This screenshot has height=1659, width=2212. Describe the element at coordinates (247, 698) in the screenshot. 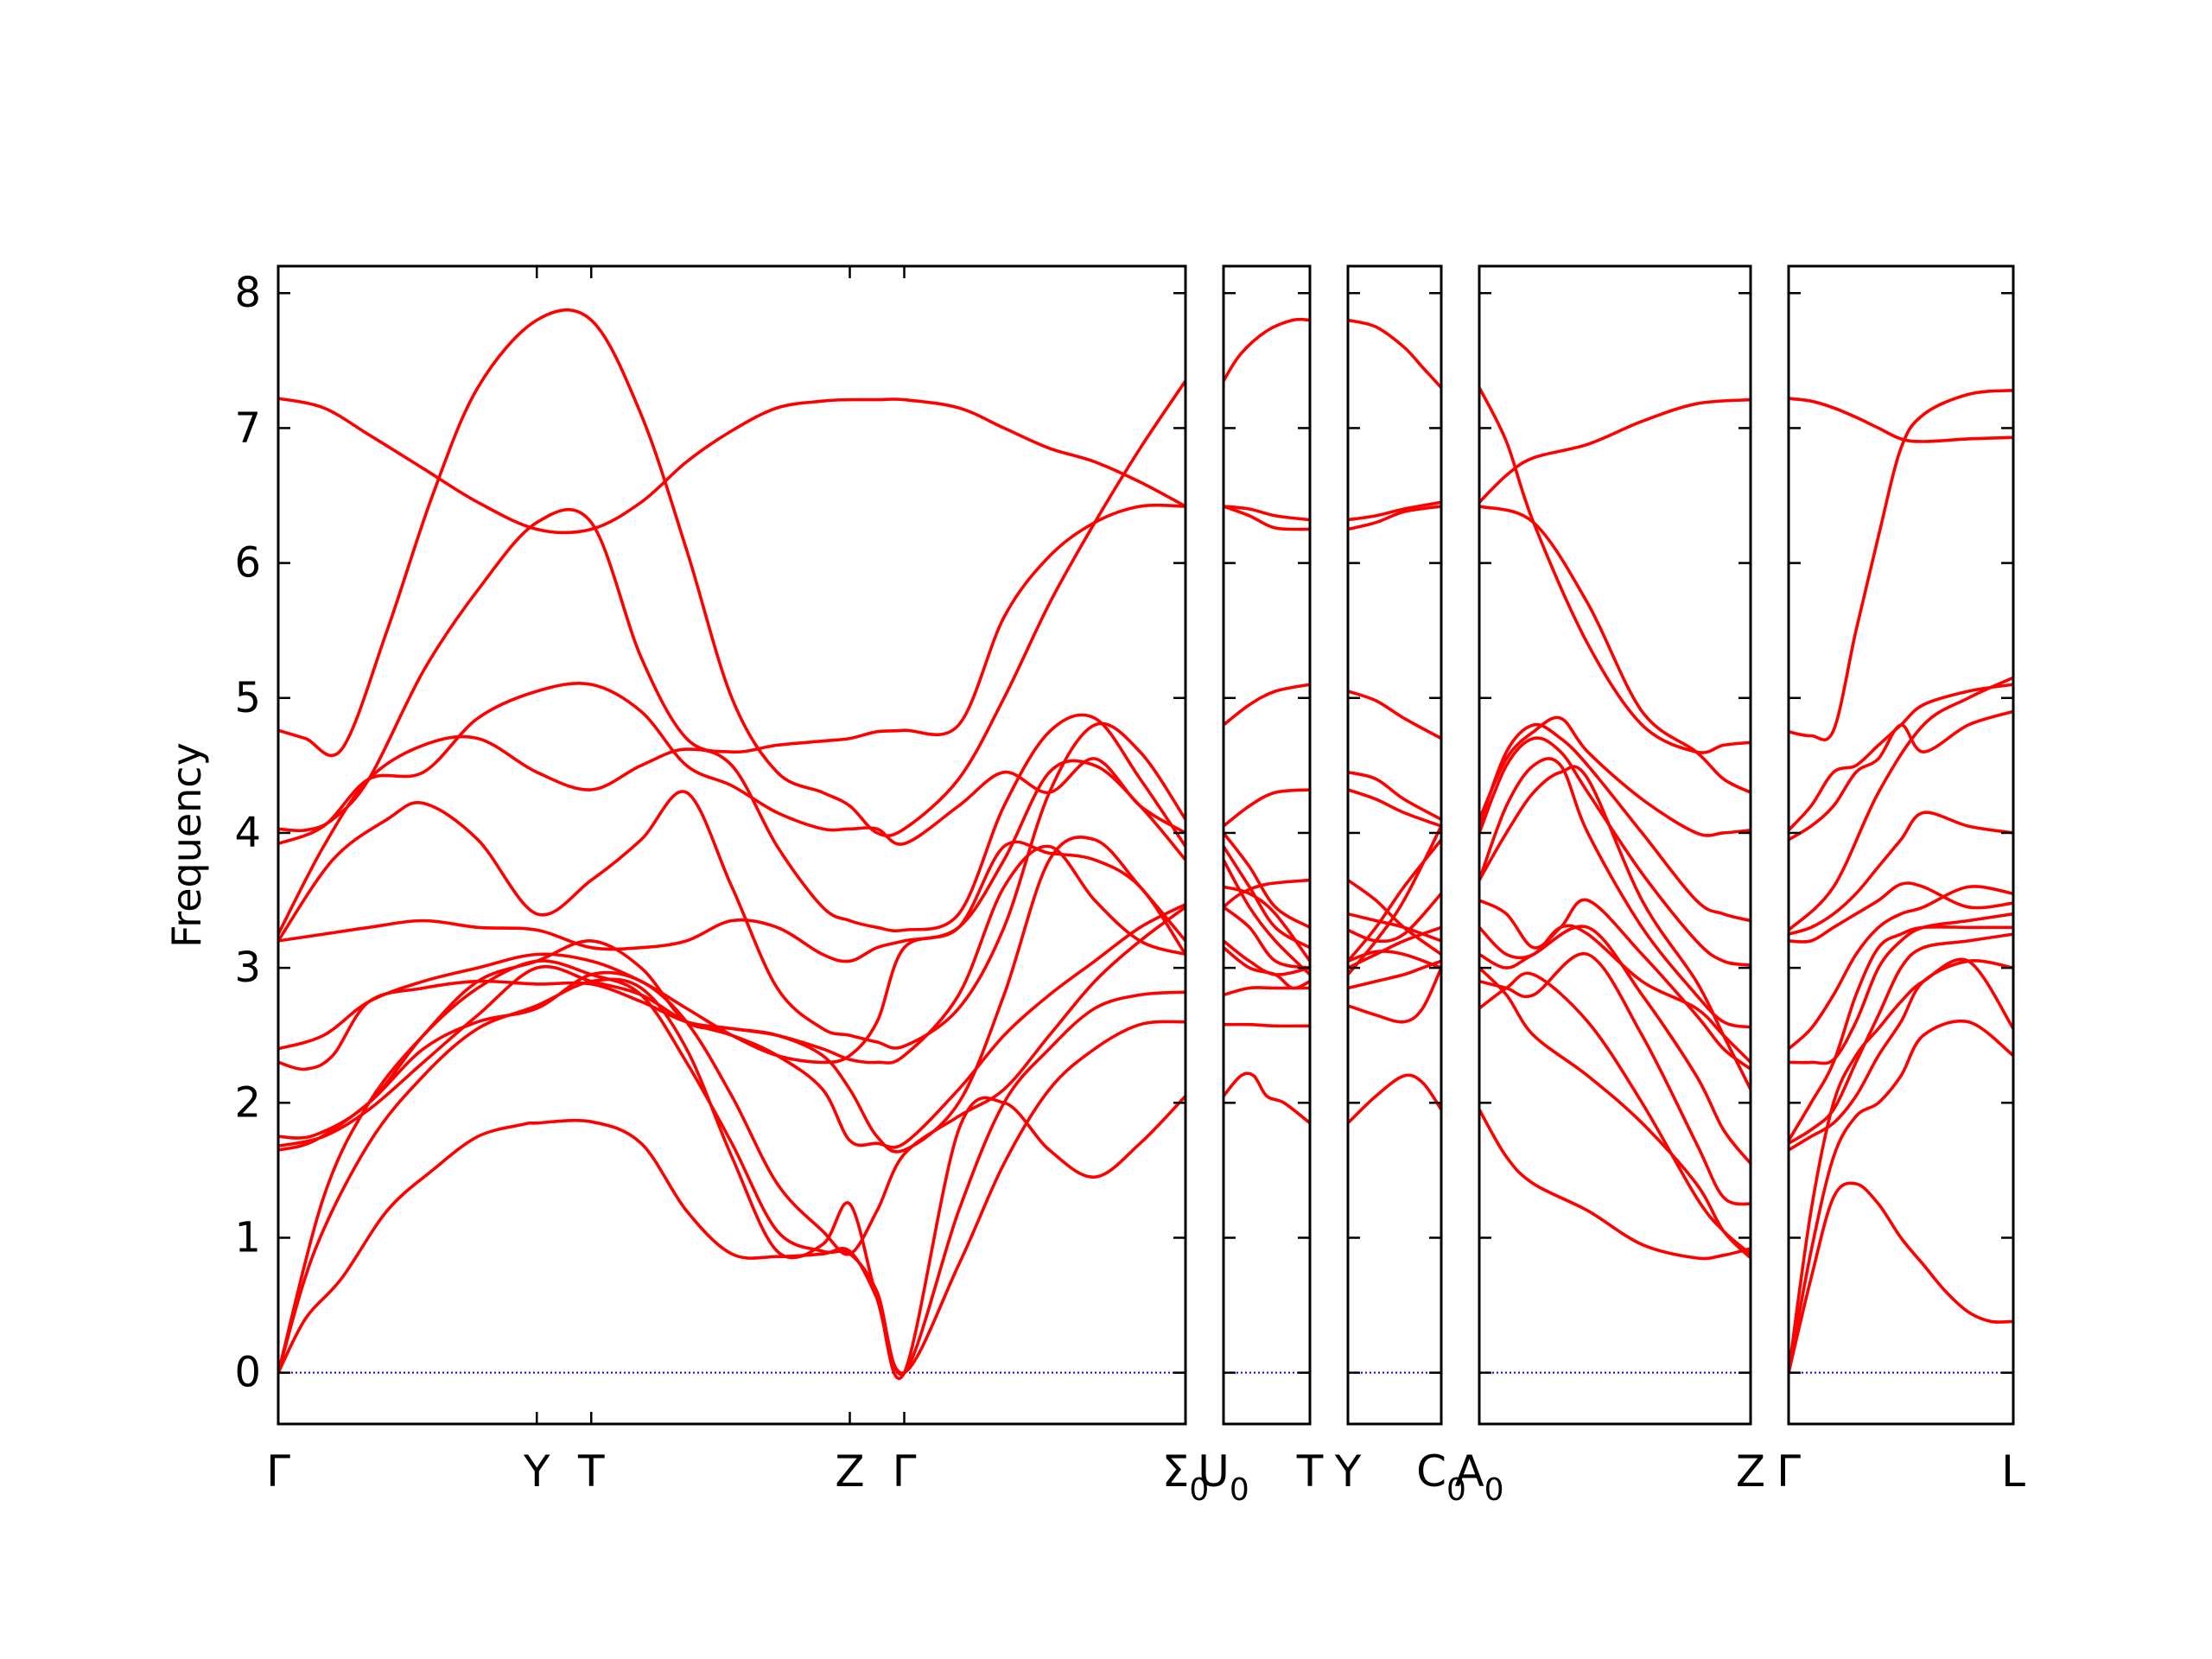

I see `y-tick-label: 5` at that location.